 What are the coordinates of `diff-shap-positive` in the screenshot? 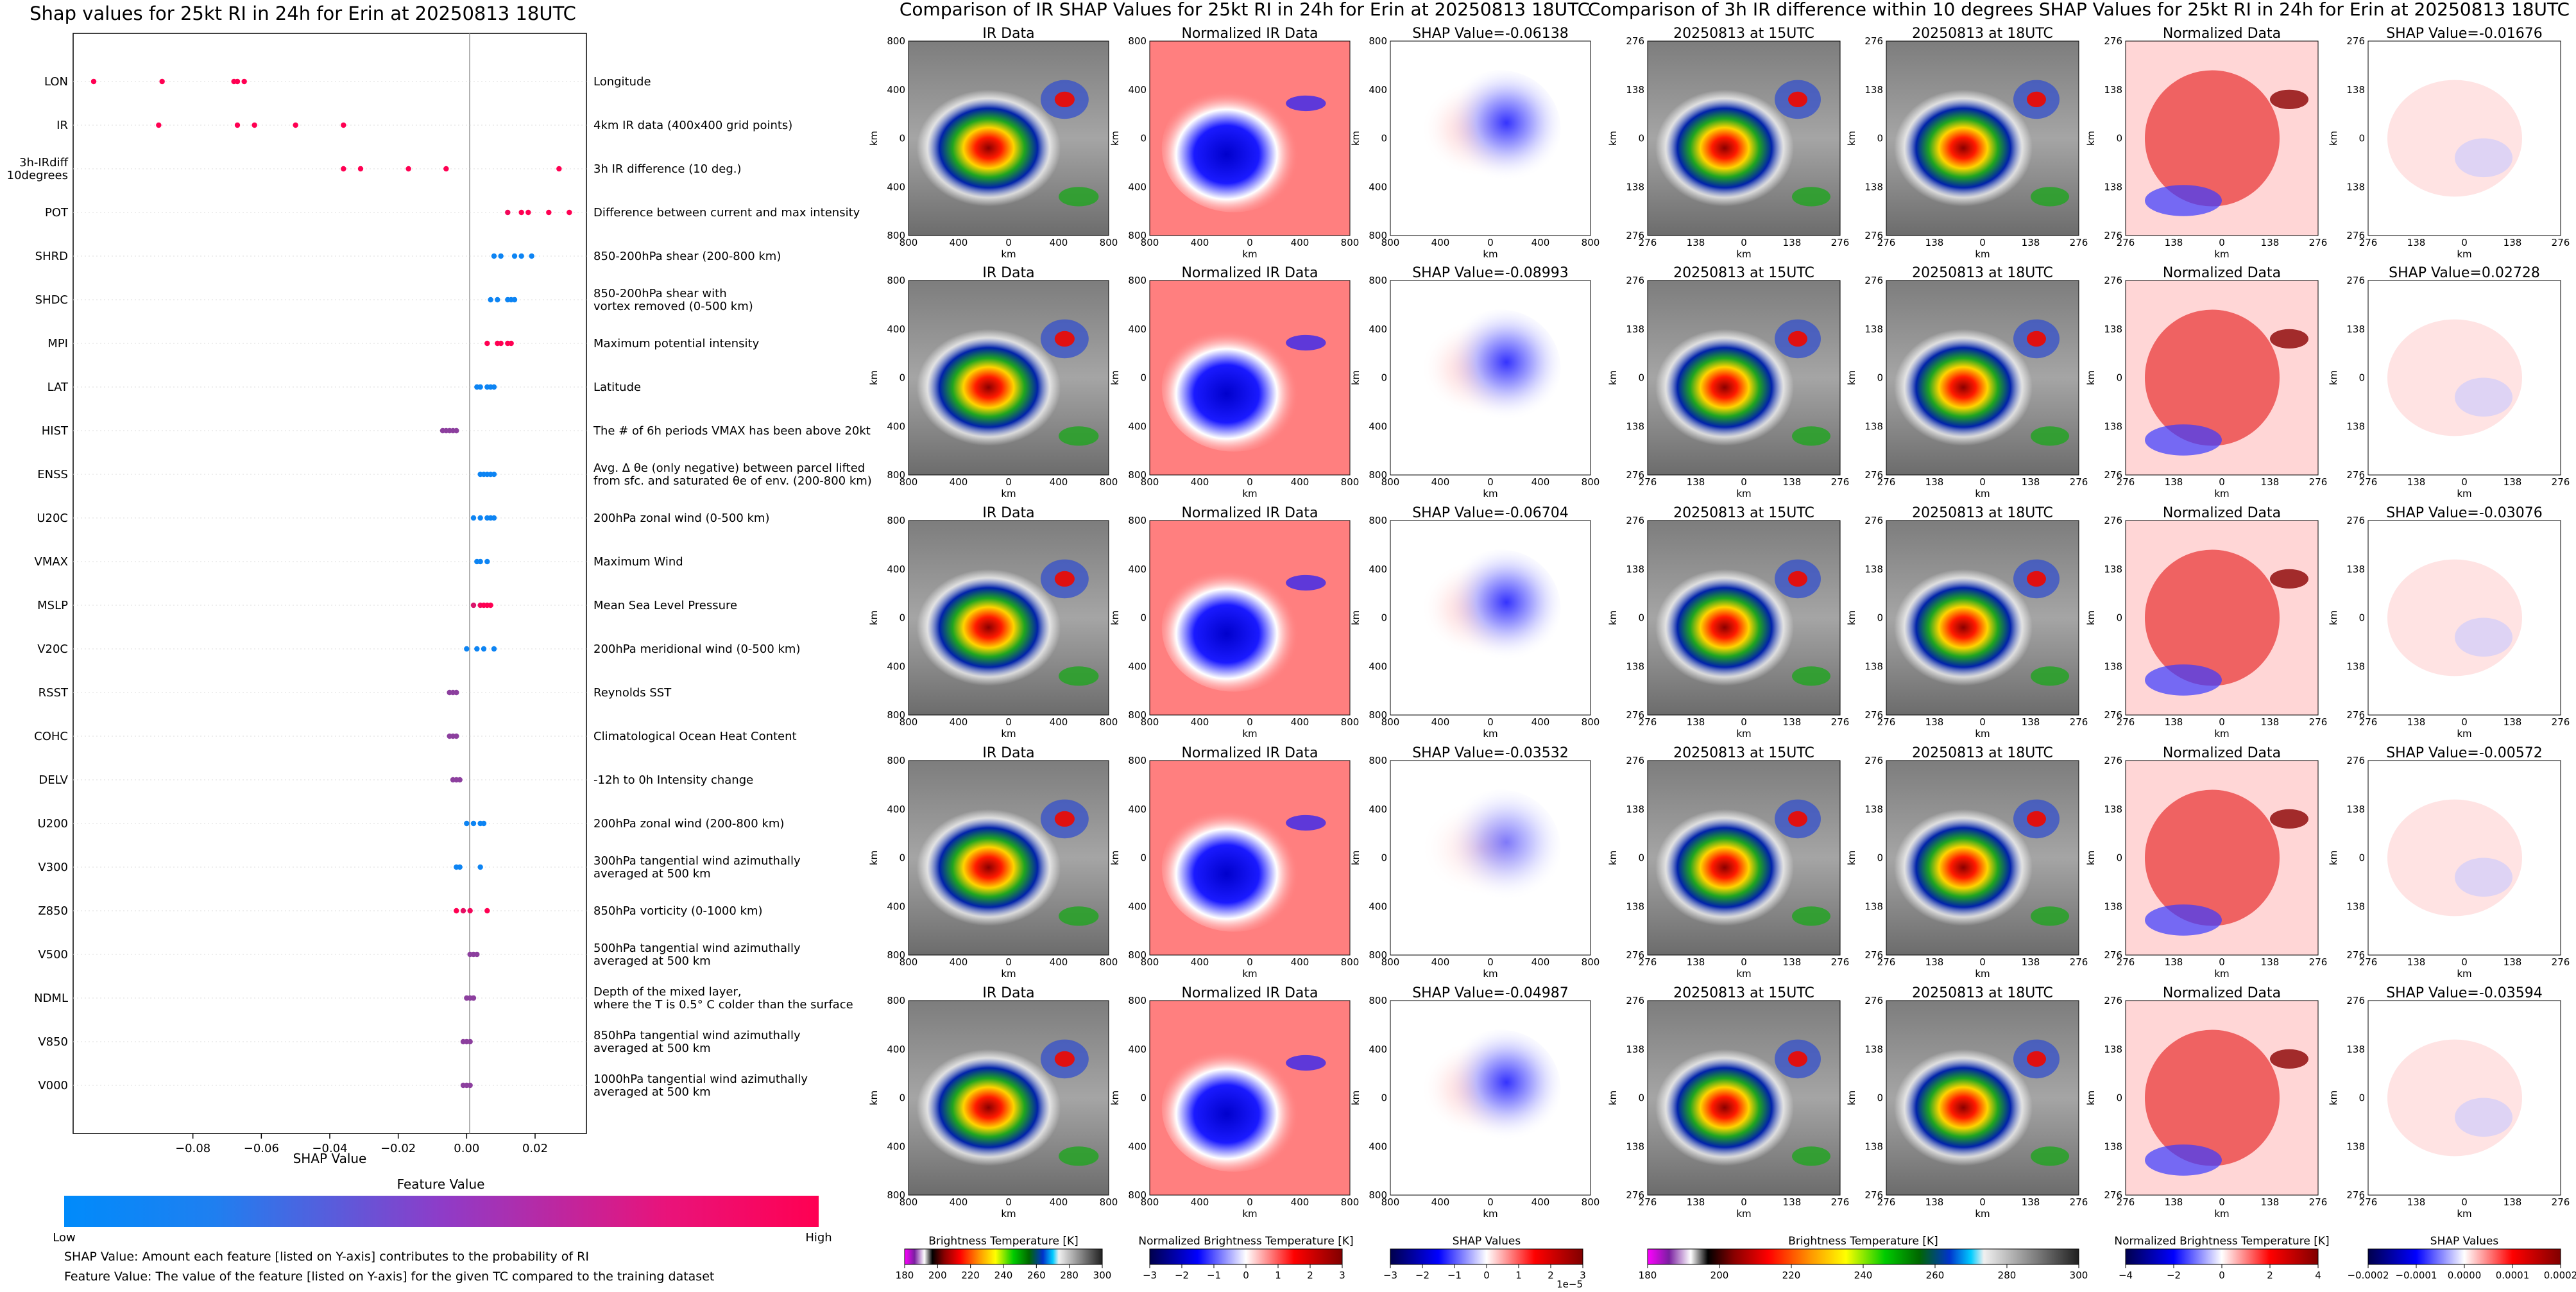 It's located at (2454, 858).